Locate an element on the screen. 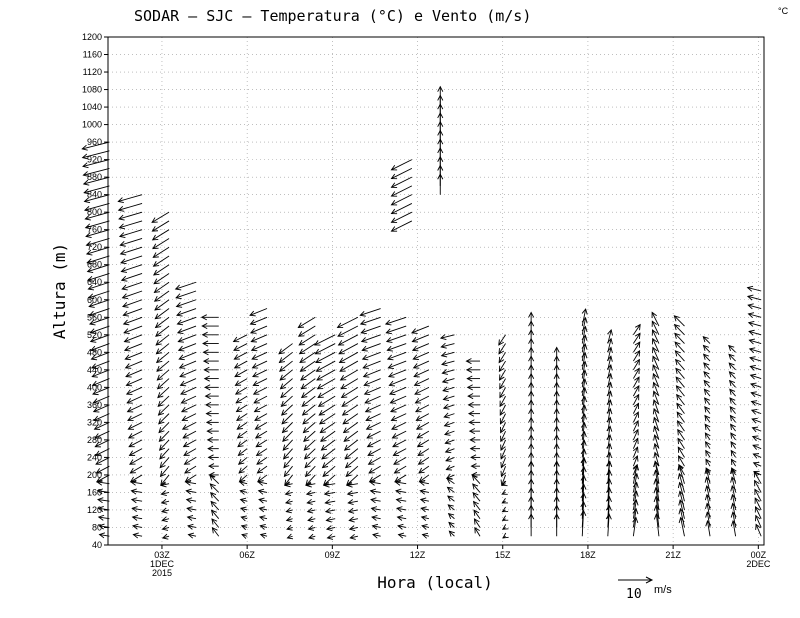 The width and height of the screenshot is (800, 618). y-tick-label: 840 is located at coordinates (94, 195).